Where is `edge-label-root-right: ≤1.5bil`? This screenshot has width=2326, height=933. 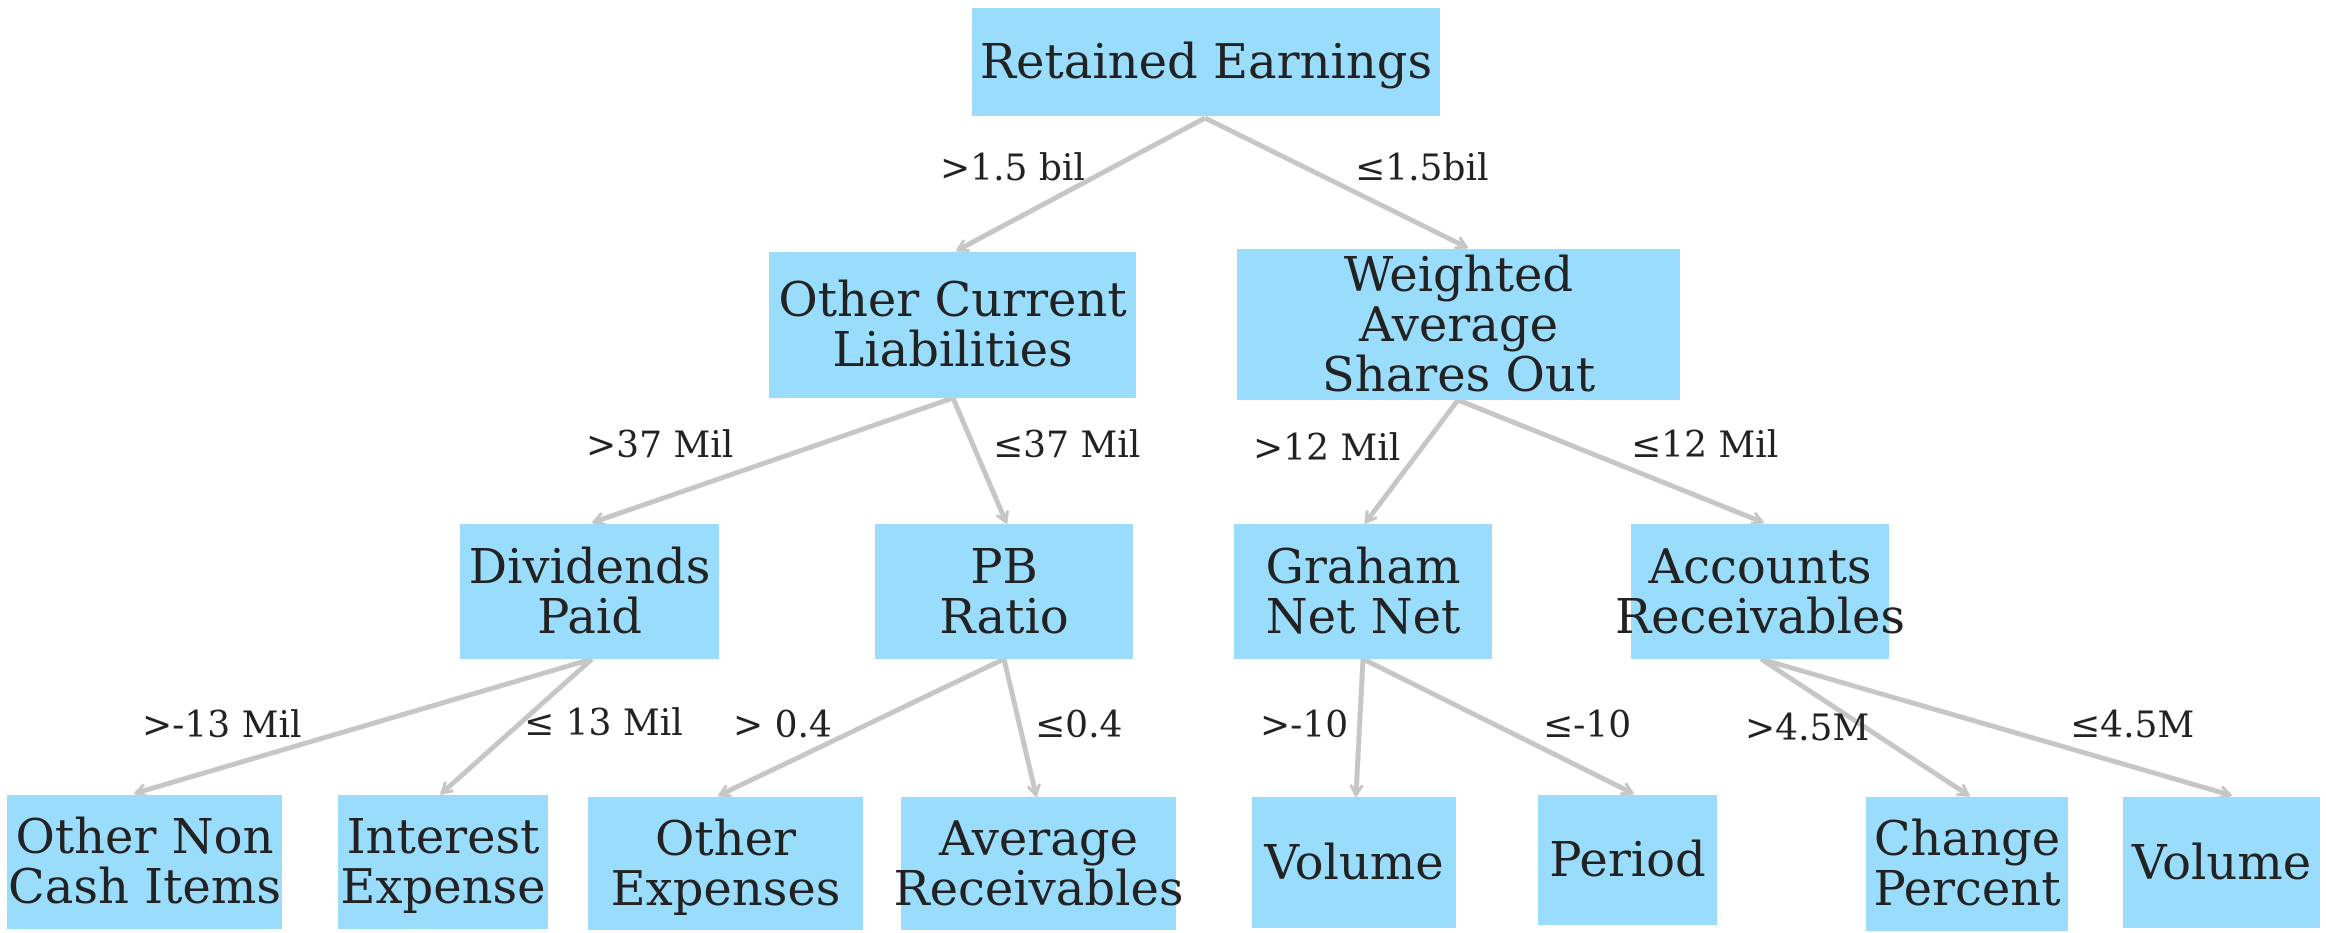
edge-label-root-right: ≤1.5bil is located at coordinates (1422, 168).